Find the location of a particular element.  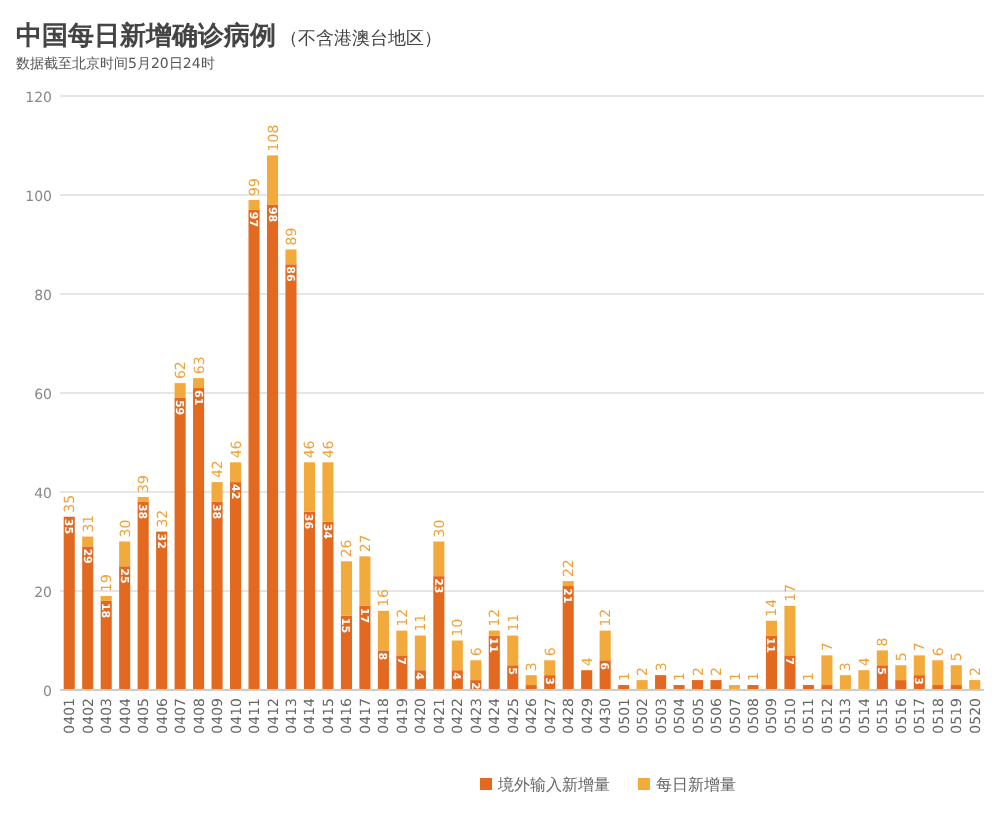

legend-label: 每日新增量 is located at coordinates (696, 785).